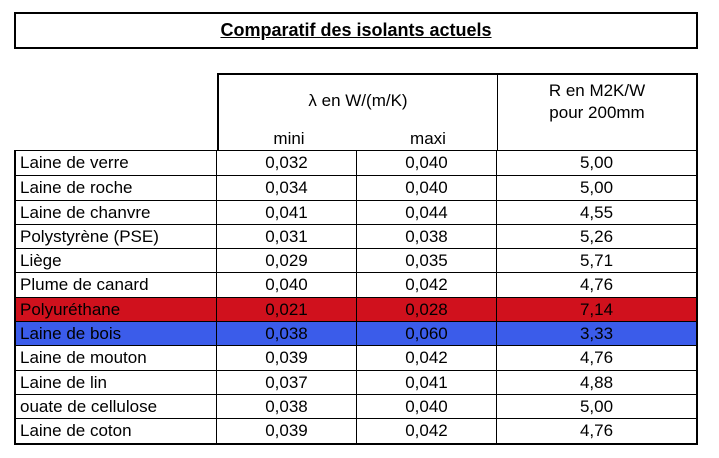 The image size is (719, 458). What do you see at coordinates (287, 188) in the screenshot?
I see `lambda-mini: 0,034` at bounding box center [287, 188].